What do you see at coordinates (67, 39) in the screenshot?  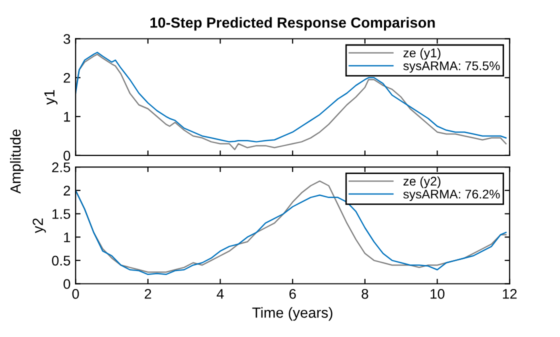 I see `y-tick-label: 3` at bounding box center [67, 39].